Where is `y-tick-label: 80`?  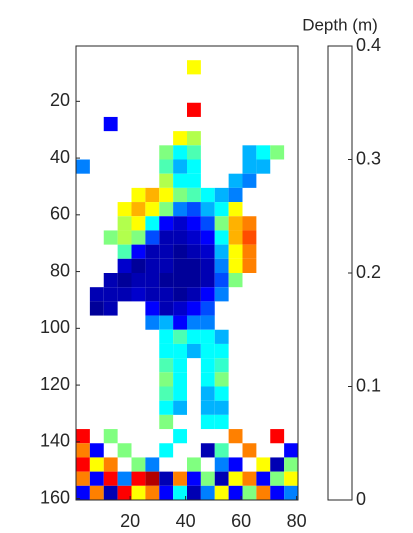 y-tick-label: 80 is located at coordinates (60, 270).